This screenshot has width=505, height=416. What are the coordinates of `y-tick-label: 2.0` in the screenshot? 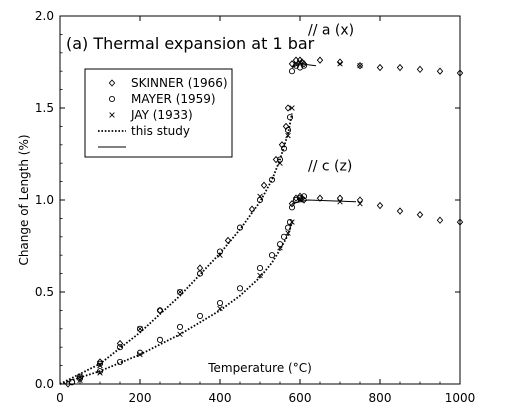 It's located at (44, 16).